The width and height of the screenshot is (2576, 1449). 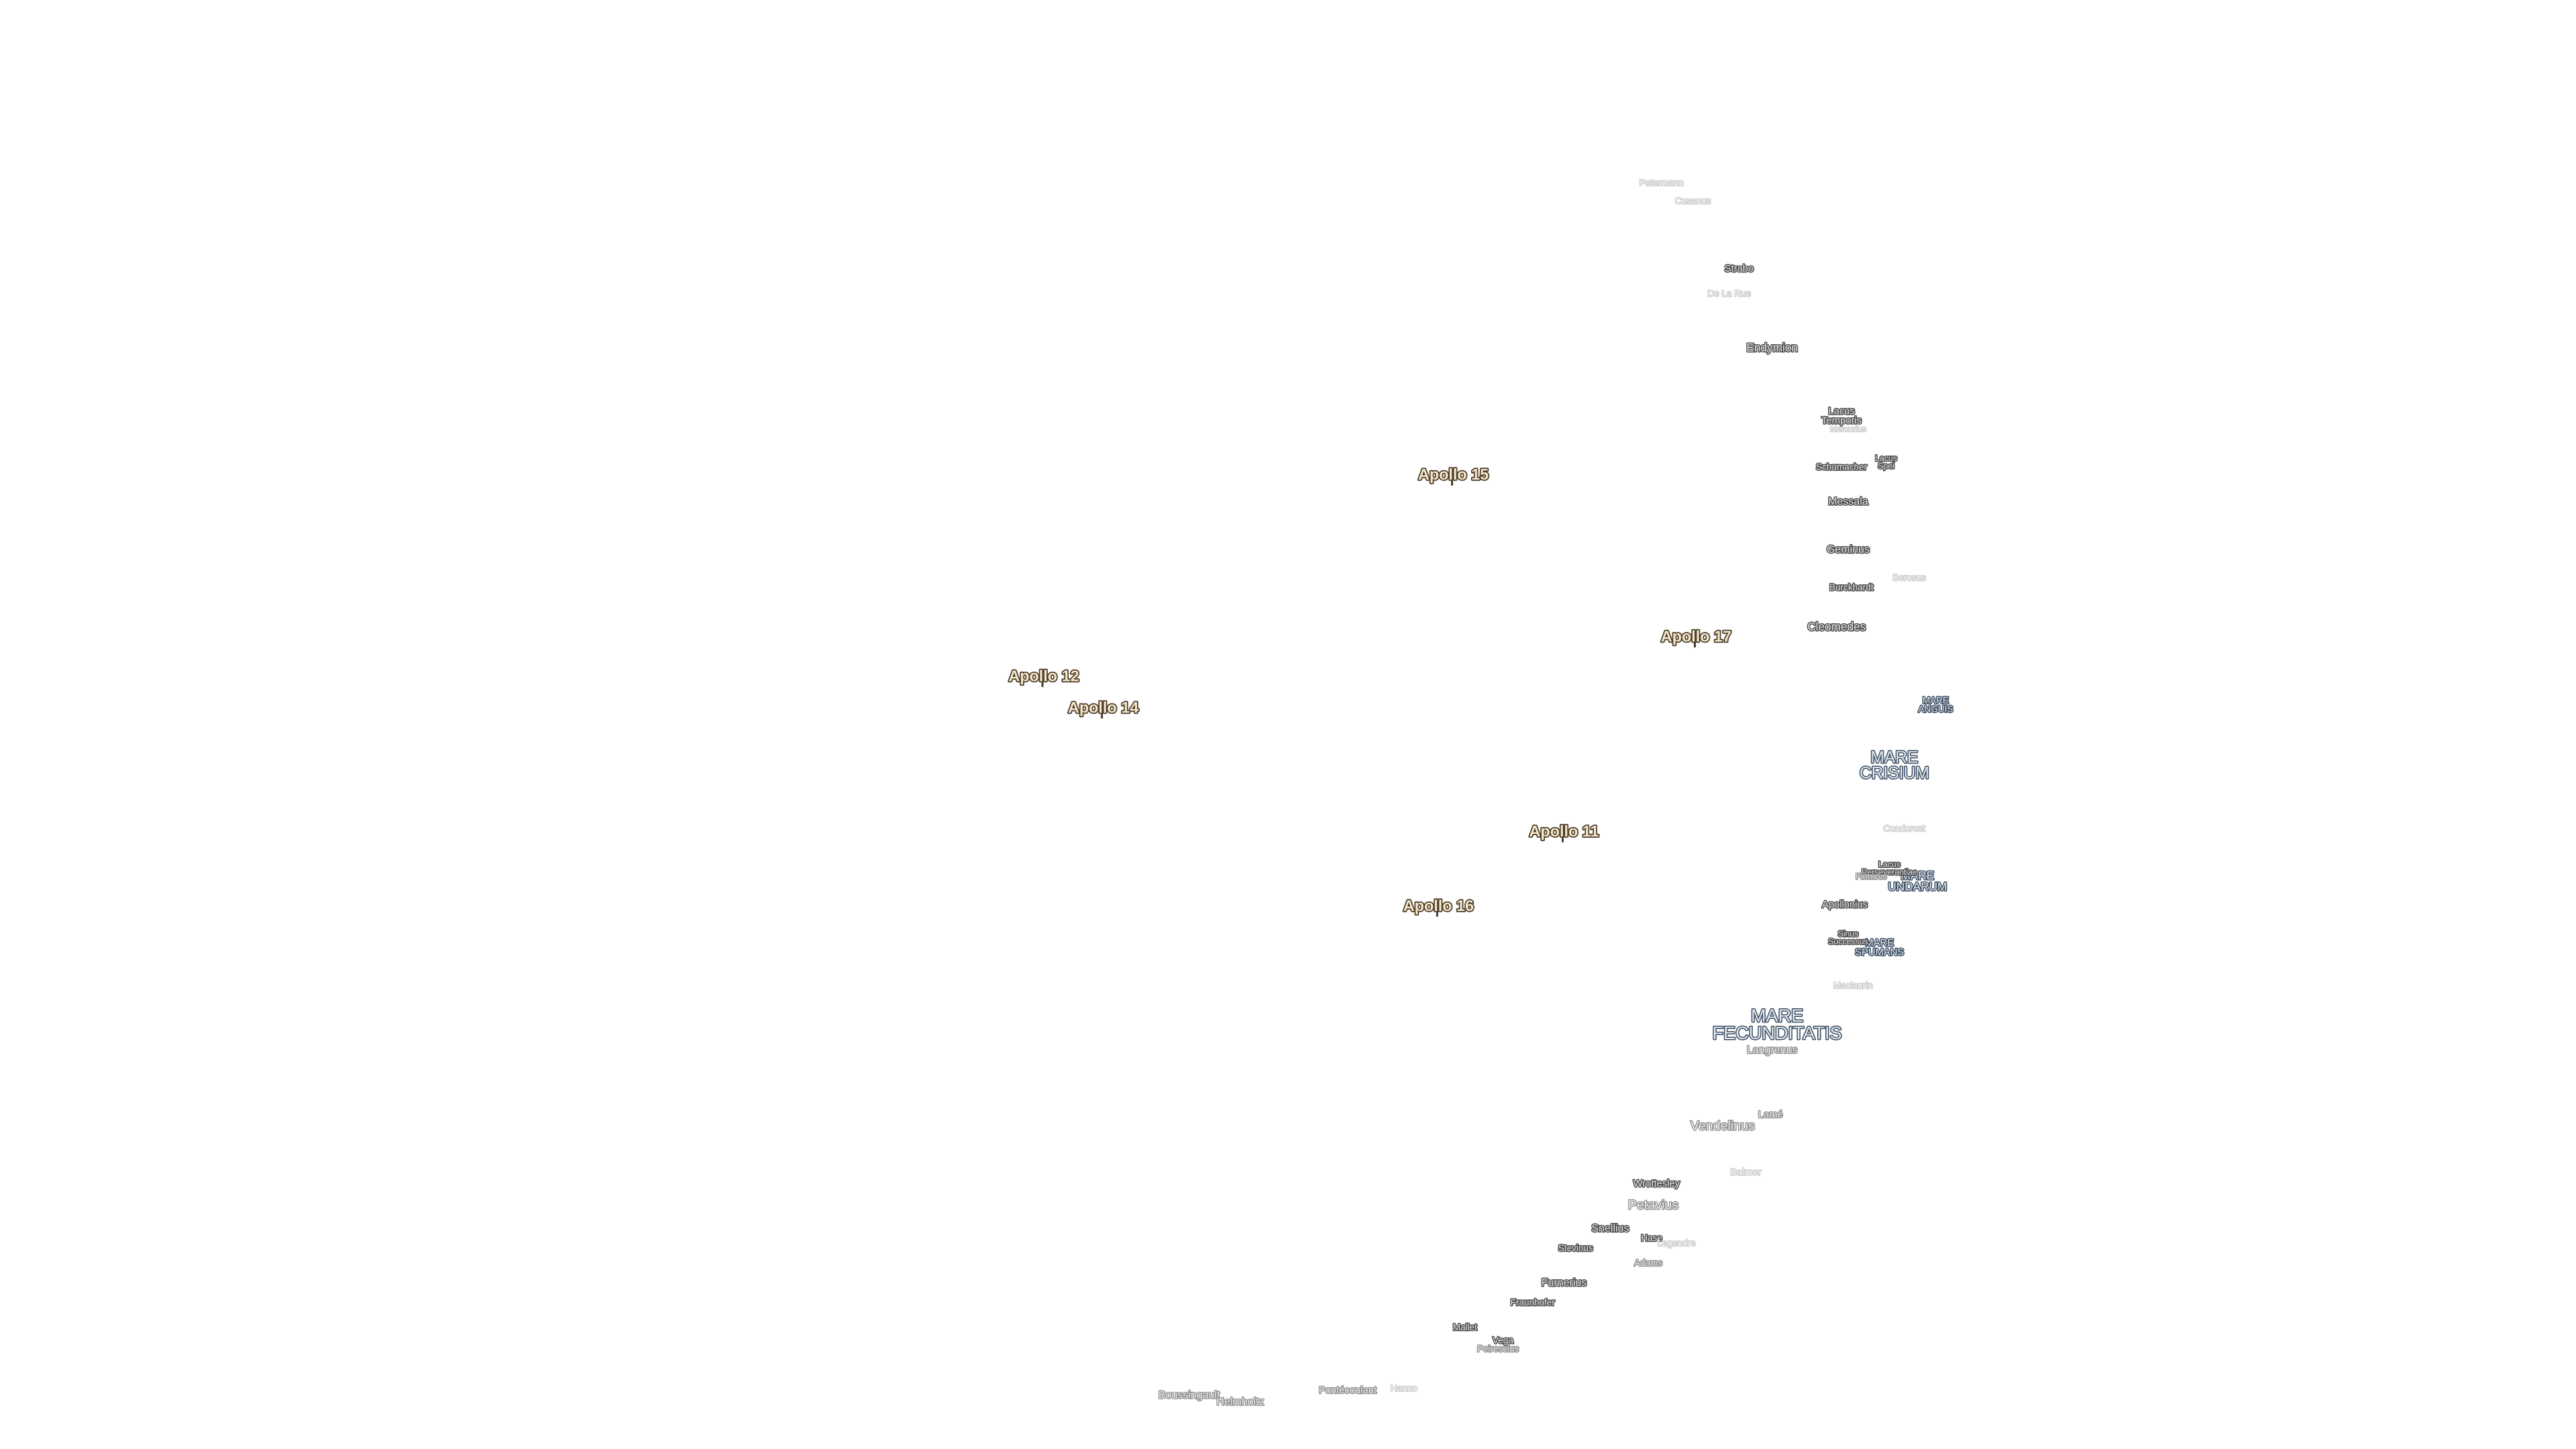 What do you see at coordinates (1772, 1050) in the screenshot?
I see `feature-label: Langrenus` at bounding box center [1772, 1050].